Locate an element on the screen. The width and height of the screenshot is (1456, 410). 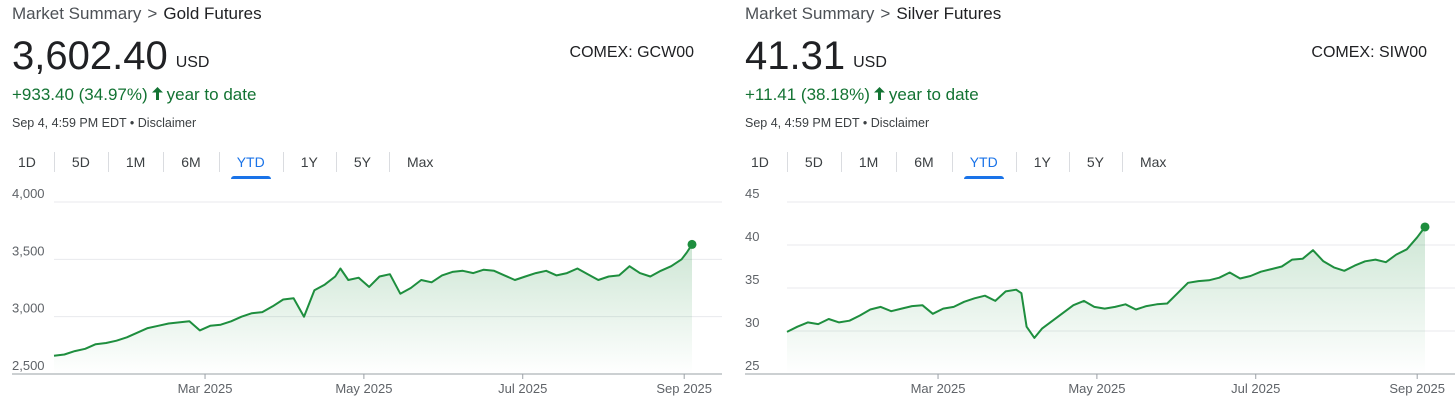
exchange-ticker: COMEX: GCW00 is located at coordinates (631, 52).